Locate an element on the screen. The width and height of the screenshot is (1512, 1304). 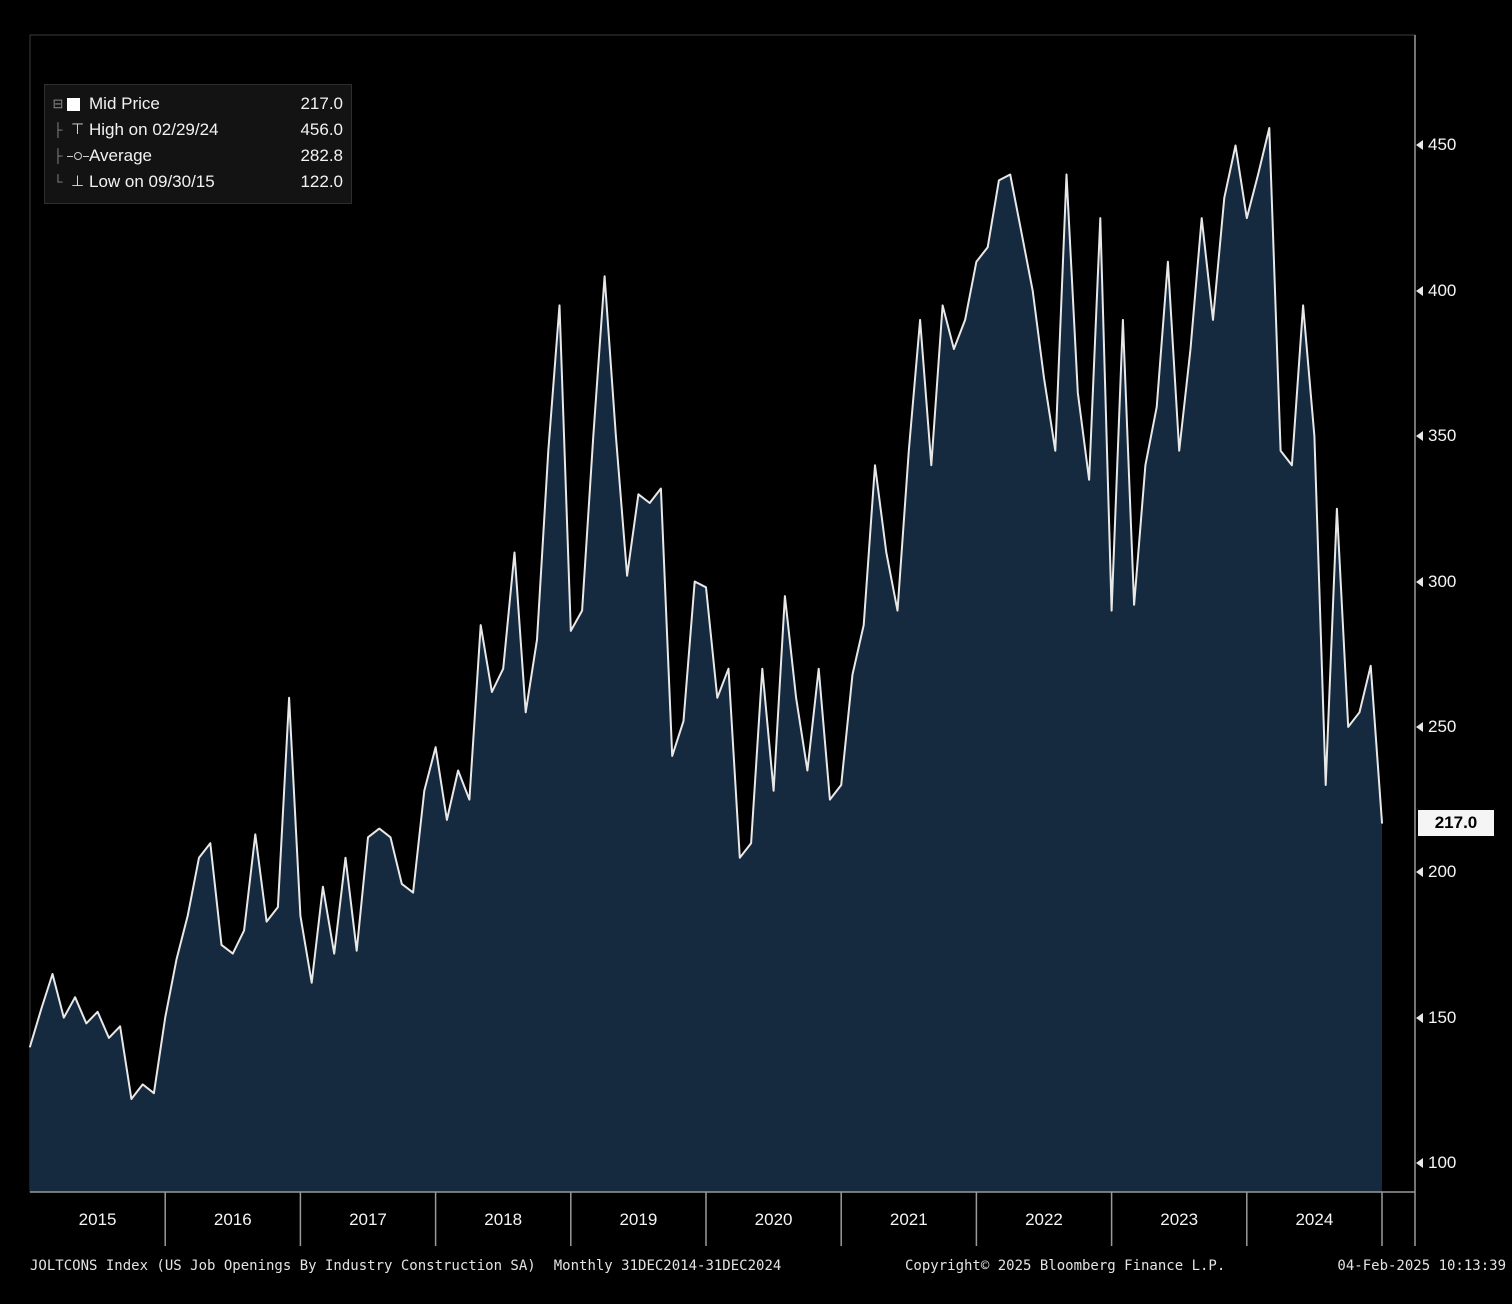
legend-row-average: ├ Average 282.8 is located at coordinates (197, 156).